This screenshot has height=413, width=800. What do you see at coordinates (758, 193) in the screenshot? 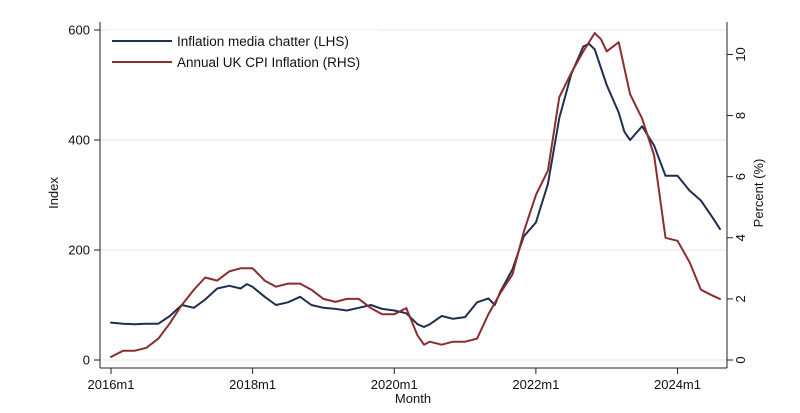
I see `y2-axis-title: Percent (%)` at bounding box center [758, 193].